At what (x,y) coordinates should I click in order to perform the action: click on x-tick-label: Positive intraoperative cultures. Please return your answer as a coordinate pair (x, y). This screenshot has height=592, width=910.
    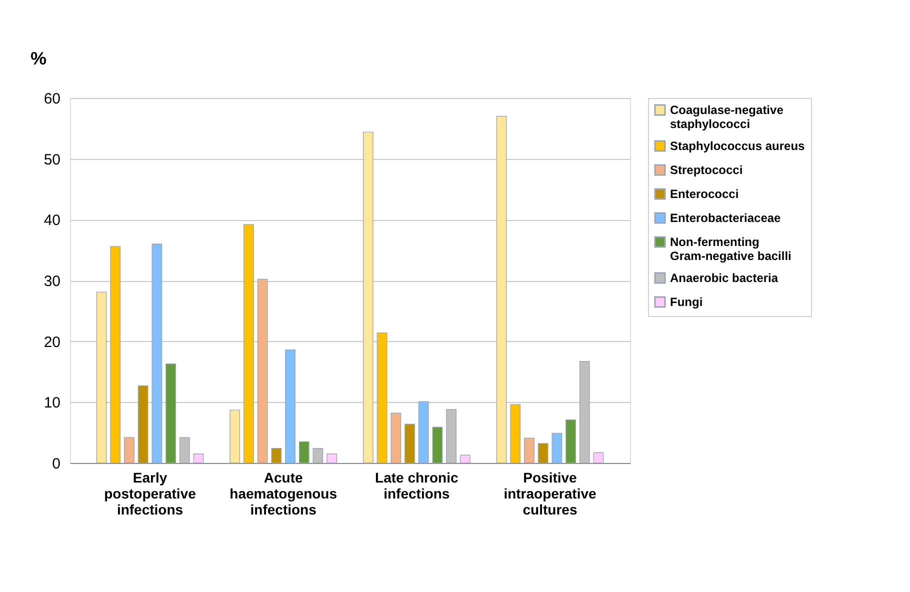
    Looking at the image, I should click on (550, 494).